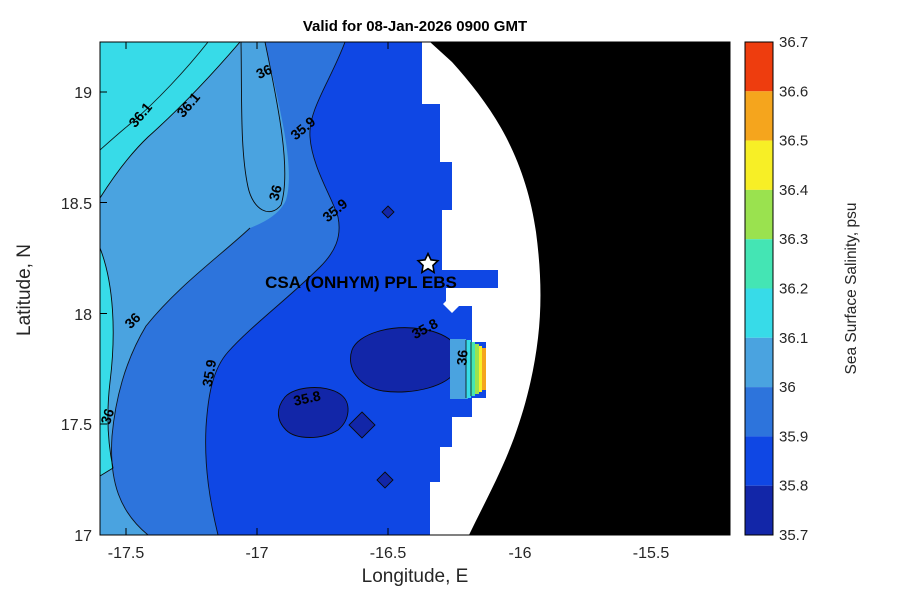  What do you see at coordinates (307, 397) in the screenshot?
I see `contour-label: 35.8` at bounding box center [307, 397].